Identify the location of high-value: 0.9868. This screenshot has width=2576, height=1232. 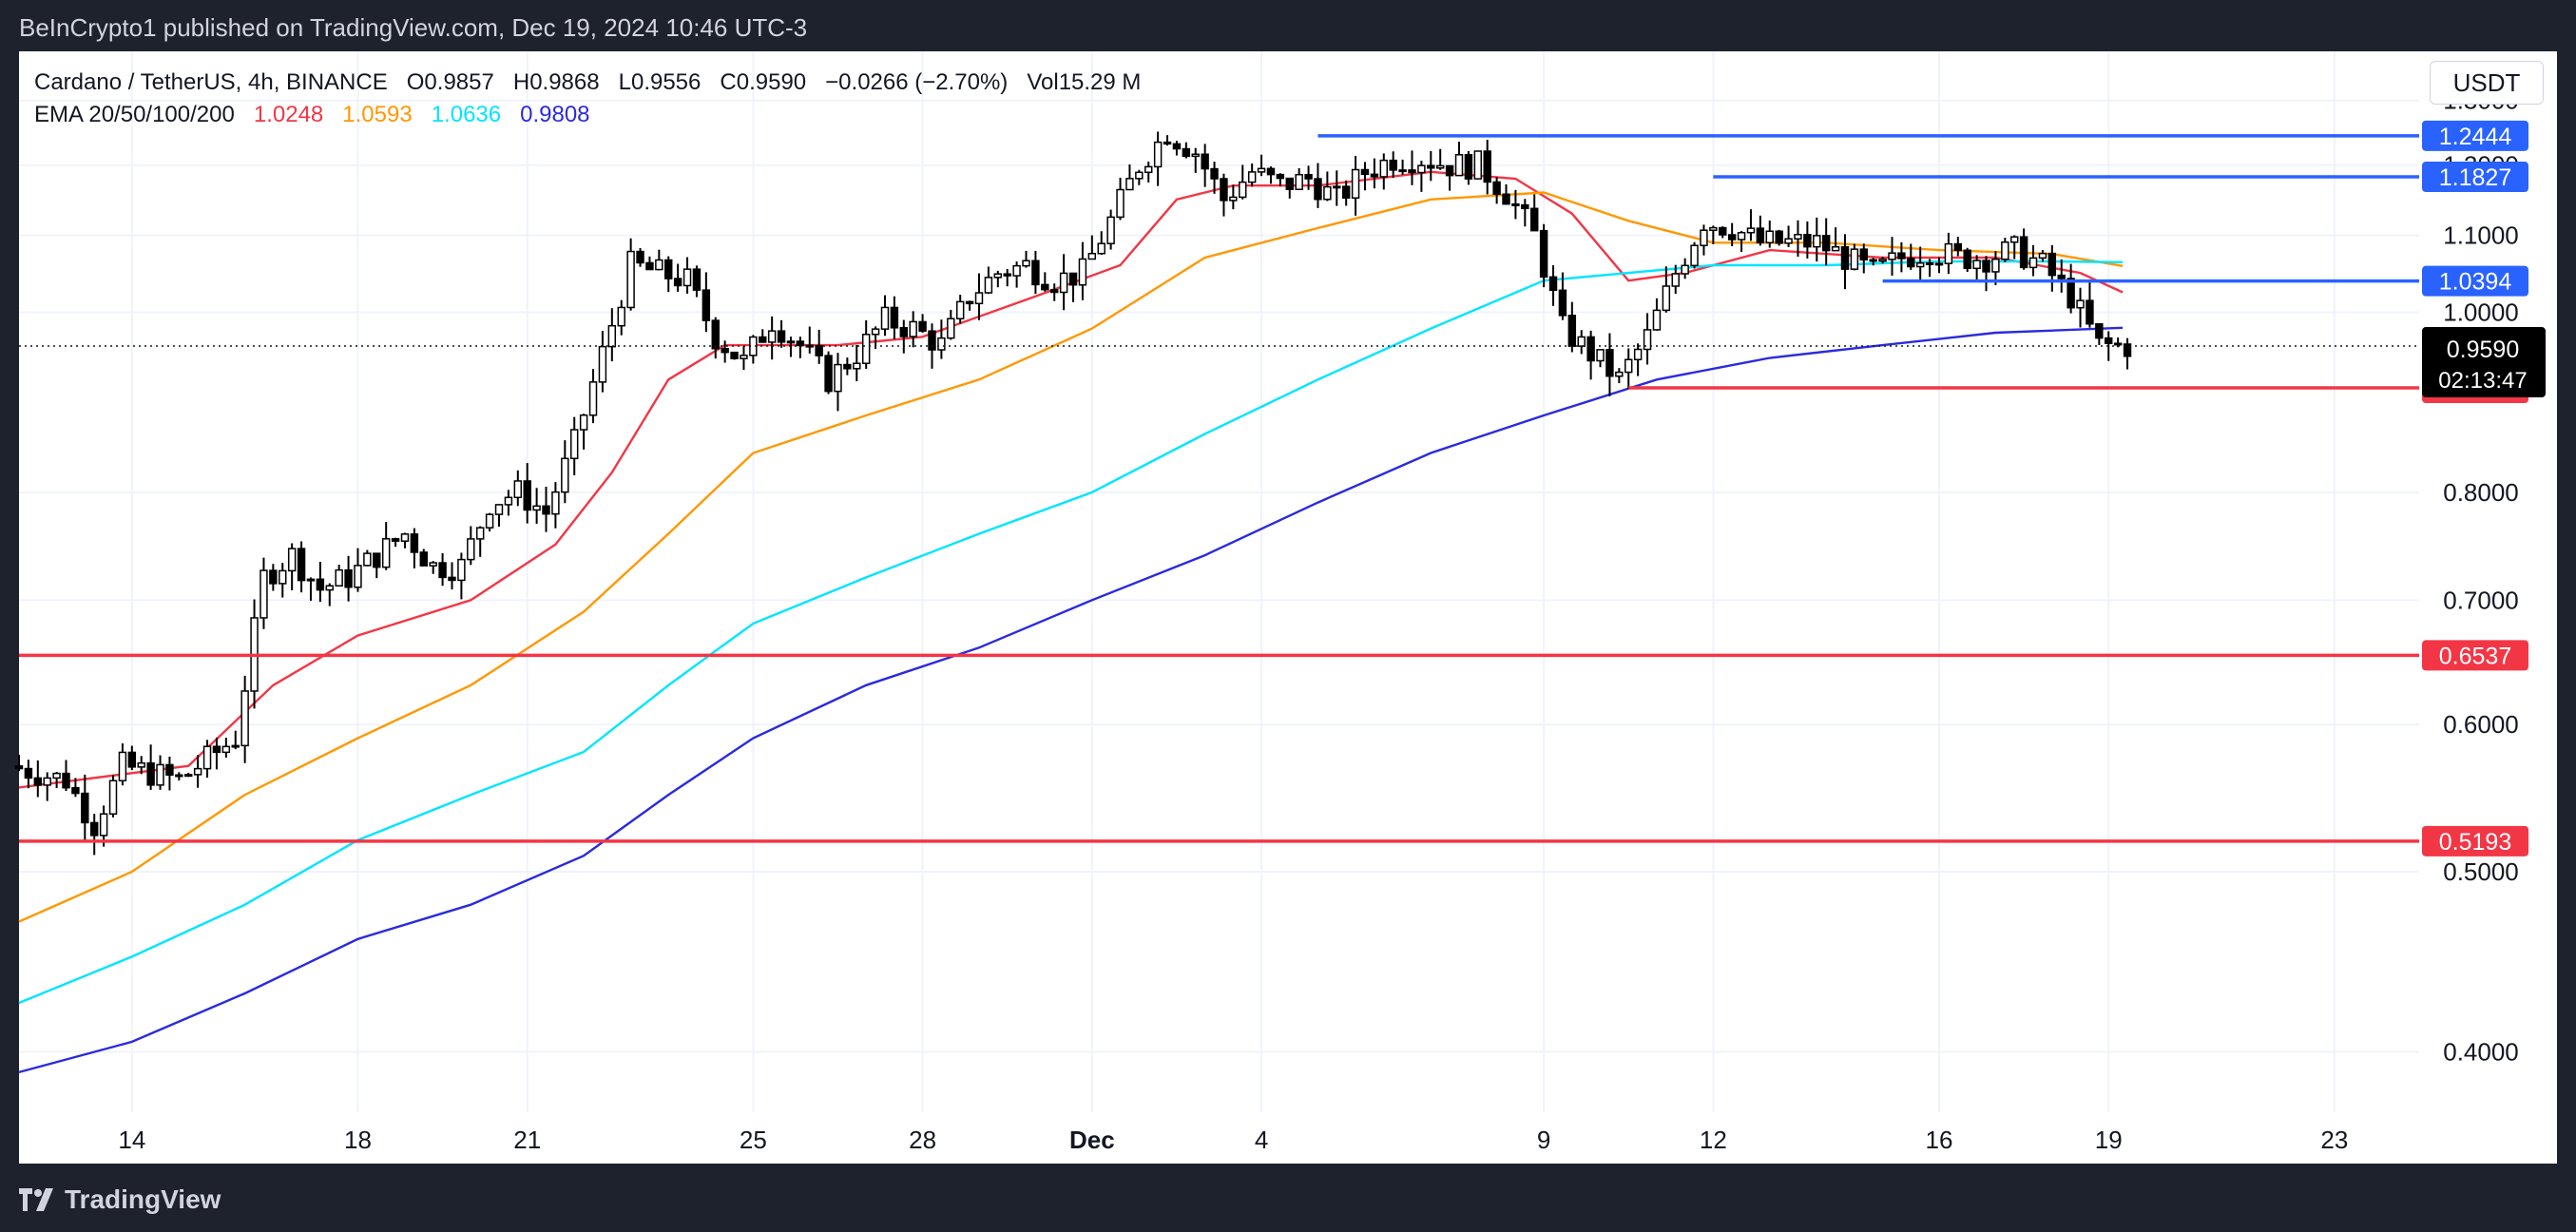
(565, 82).